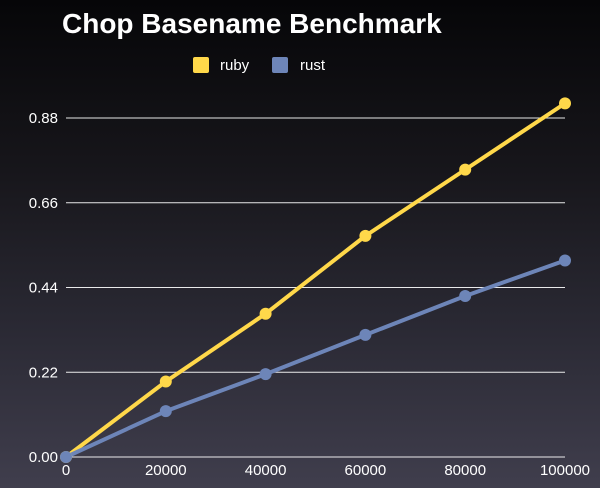 The height and width of the screenshot is (488, 600). I want to click on y-tick-label-0: 0.00, so click(43, 457).